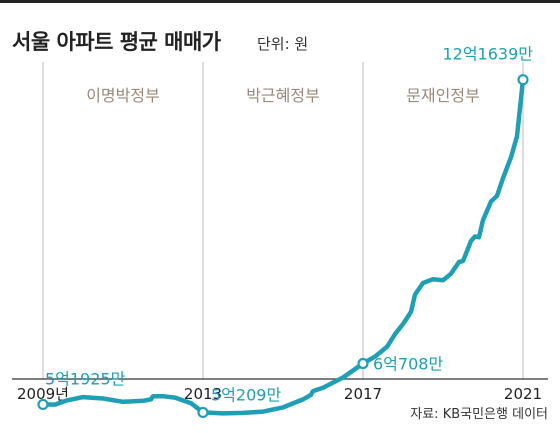 This screenshot has height=433, width=560. Describe the element at coordinates (123, 95) in the screenshot. I see `era-label-0: 이명박정부` at that location.